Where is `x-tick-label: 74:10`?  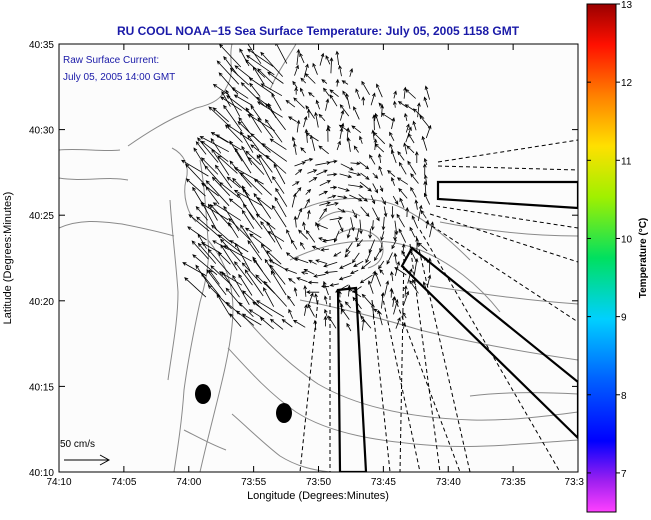
x-tick-label: 74:10 is located at coordinates (58, 482).